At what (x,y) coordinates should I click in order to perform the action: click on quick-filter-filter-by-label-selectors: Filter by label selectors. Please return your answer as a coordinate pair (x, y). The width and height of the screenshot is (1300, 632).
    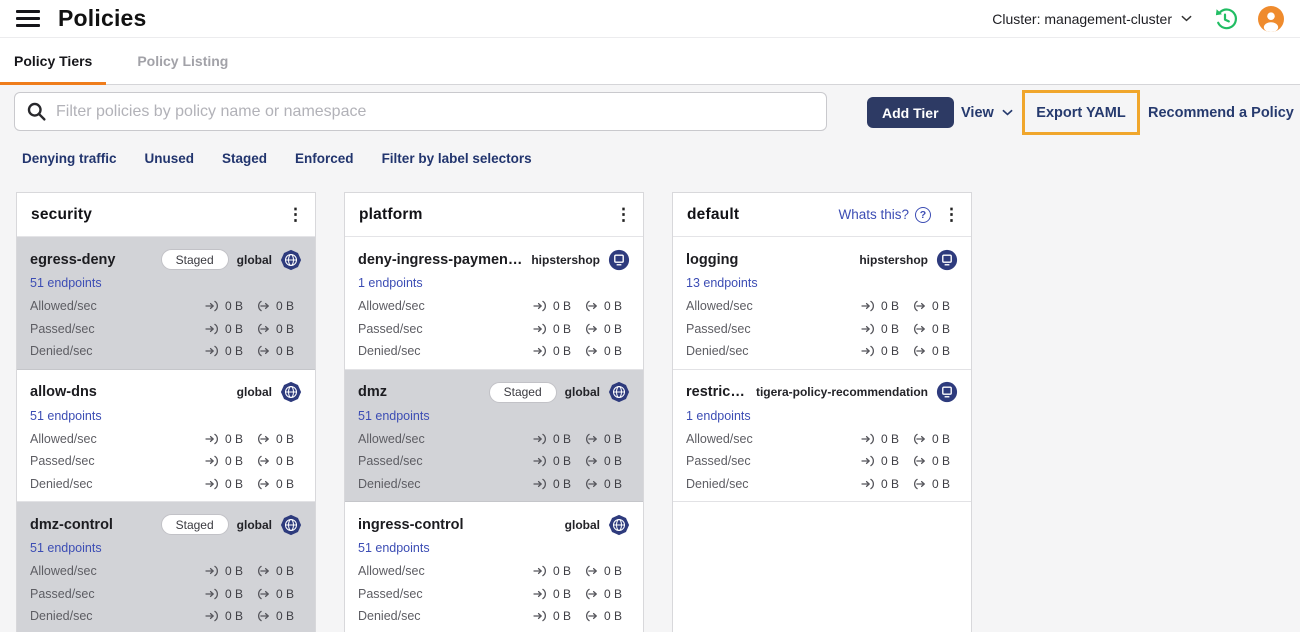
    Looking at the image, I should click on (456, 158).